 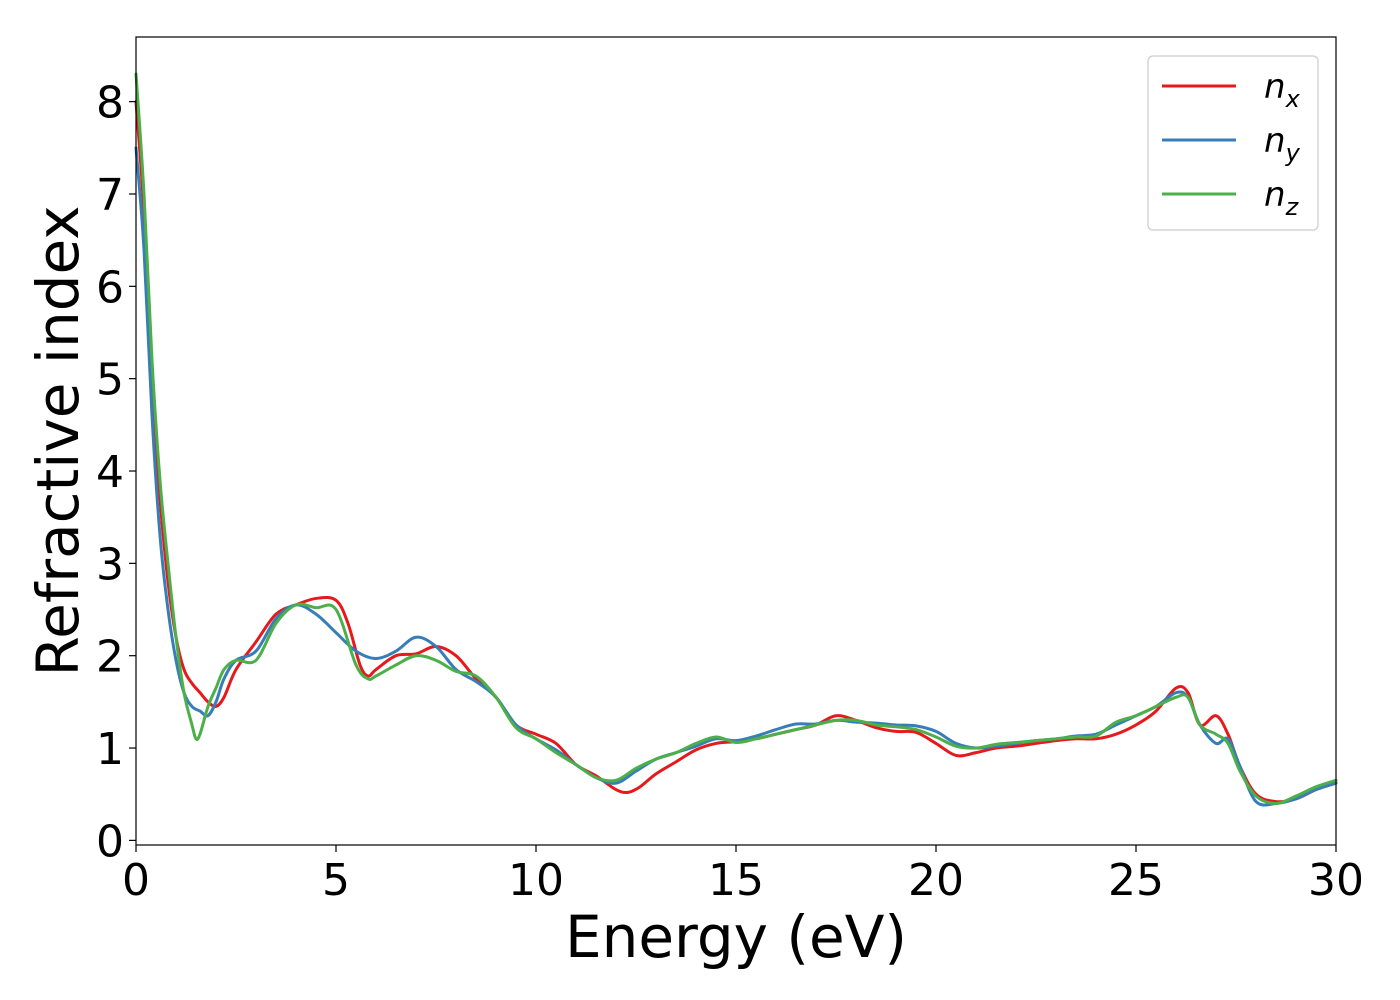 What do you see at coordinates (536, 880) in the screenshot?
I see `x-tick-label: 10` at bounding box center [536, 880].